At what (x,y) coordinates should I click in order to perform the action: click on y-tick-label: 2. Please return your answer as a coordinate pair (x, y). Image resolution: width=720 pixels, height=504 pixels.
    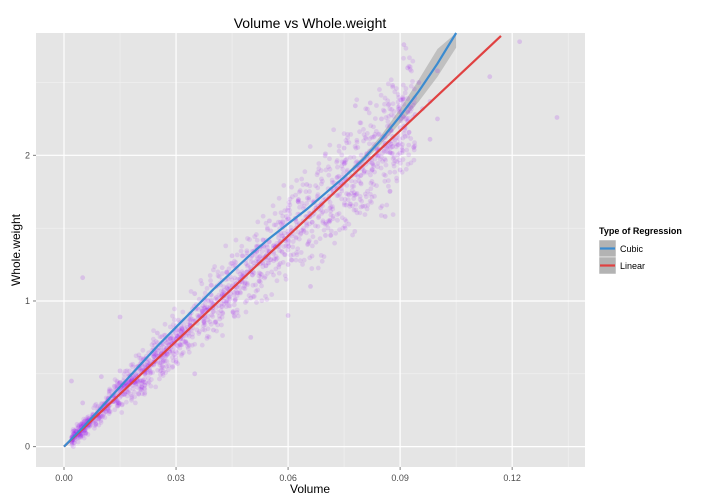
    Looking at the image, I should click on (27, 155).